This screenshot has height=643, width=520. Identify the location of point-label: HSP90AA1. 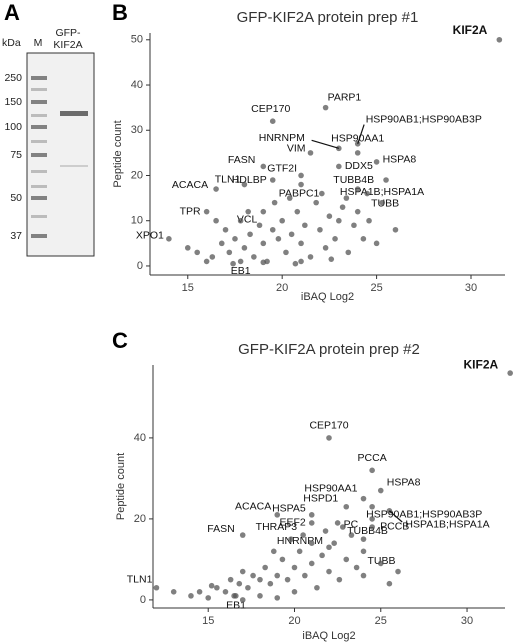
(357, 139).